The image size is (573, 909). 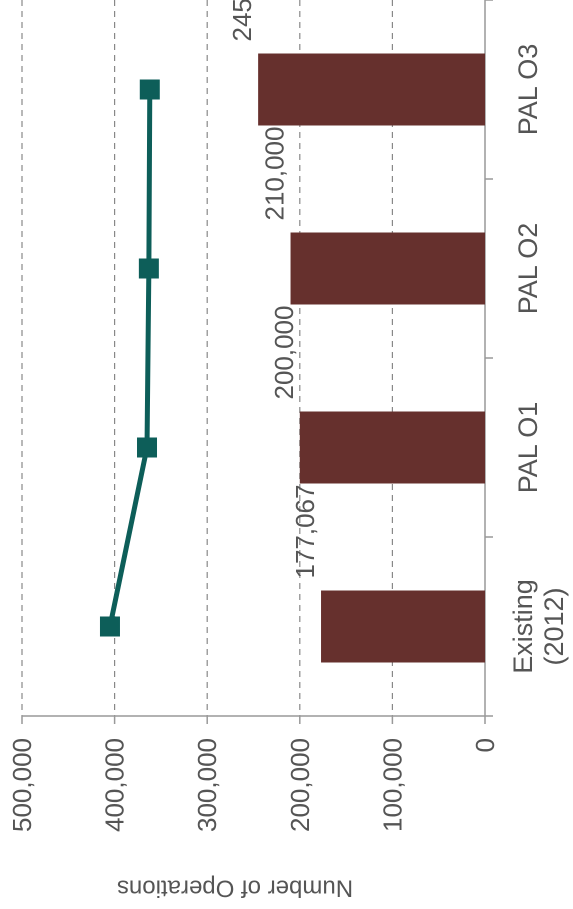 What do you see at coordinates (305, 532) in the screenshot?
I see `data-label: 177,067` at bounding box center [305, 532].